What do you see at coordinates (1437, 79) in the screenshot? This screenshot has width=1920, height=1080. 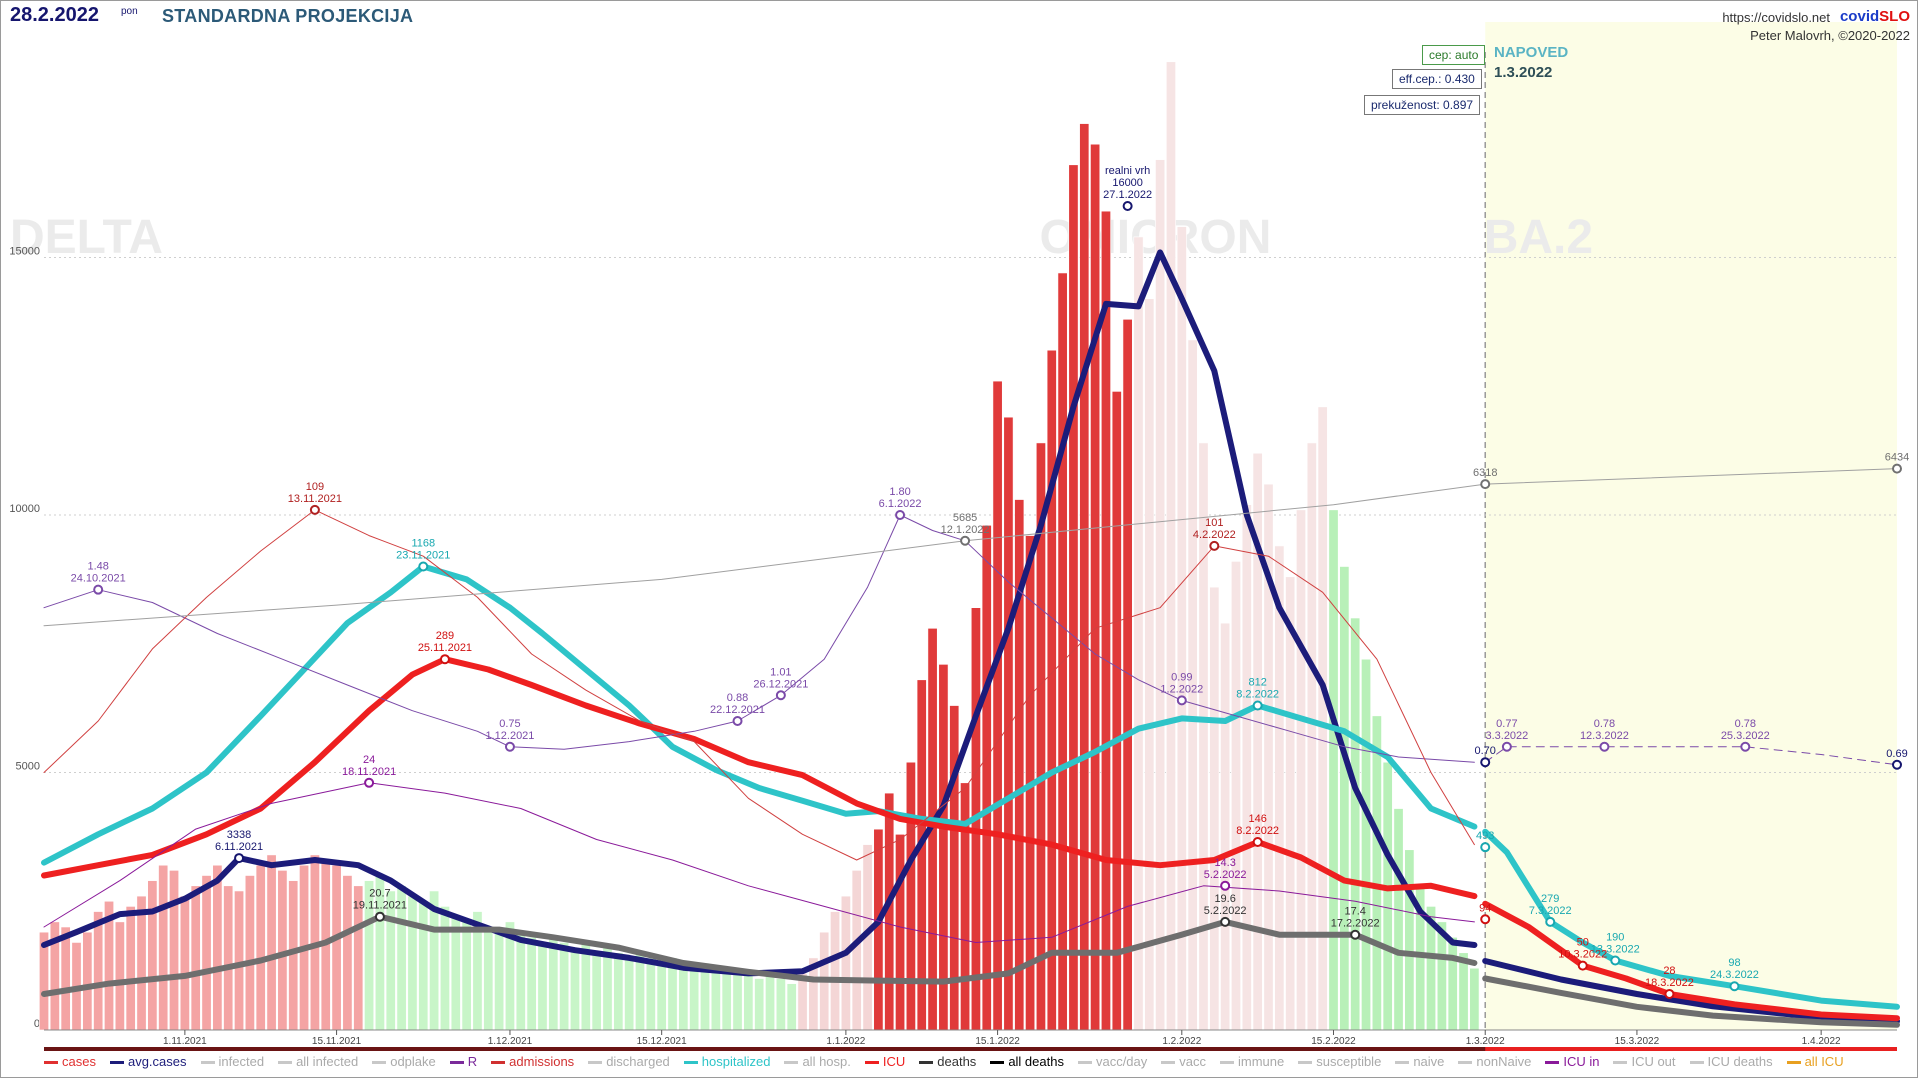 I see `eff-cep-param-box: eff.cep.: 0.430` at bounding box center [1437, 79].